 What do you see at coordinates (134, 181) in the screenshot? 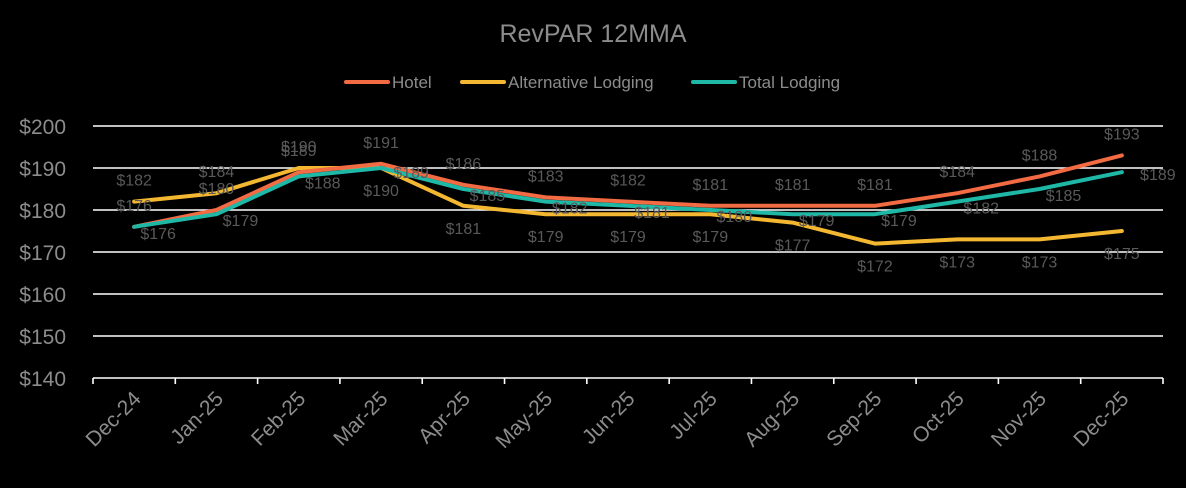
I see `data-label-alternative-lodging: $182` at bounding box center [134, 181].